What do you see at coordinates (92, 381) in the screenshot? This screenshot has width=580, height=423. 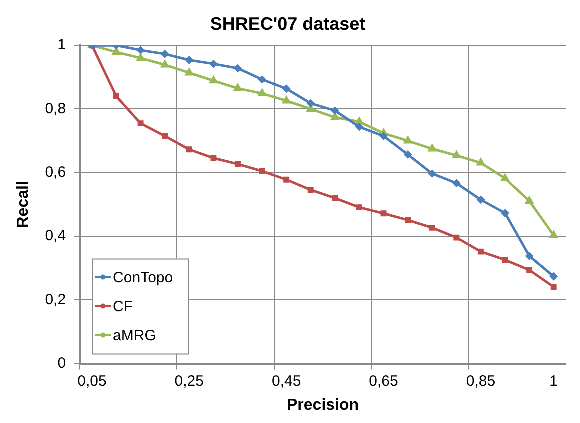 I see `x-tick-label: 0,05` at bounding box center [92, 381].